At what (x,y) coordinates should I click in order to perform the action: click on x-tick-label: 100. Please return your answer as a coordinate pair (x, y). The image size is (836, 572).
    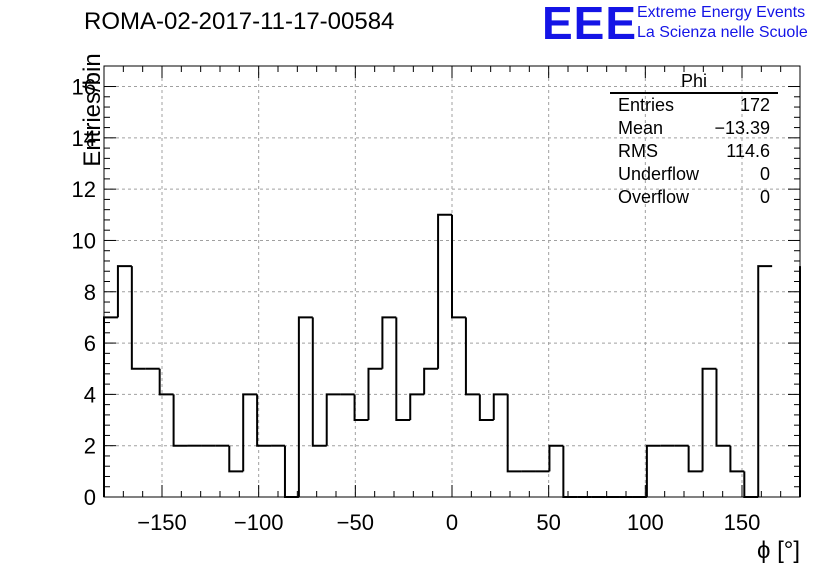
    Looking at the image, I should click on (645, 522).